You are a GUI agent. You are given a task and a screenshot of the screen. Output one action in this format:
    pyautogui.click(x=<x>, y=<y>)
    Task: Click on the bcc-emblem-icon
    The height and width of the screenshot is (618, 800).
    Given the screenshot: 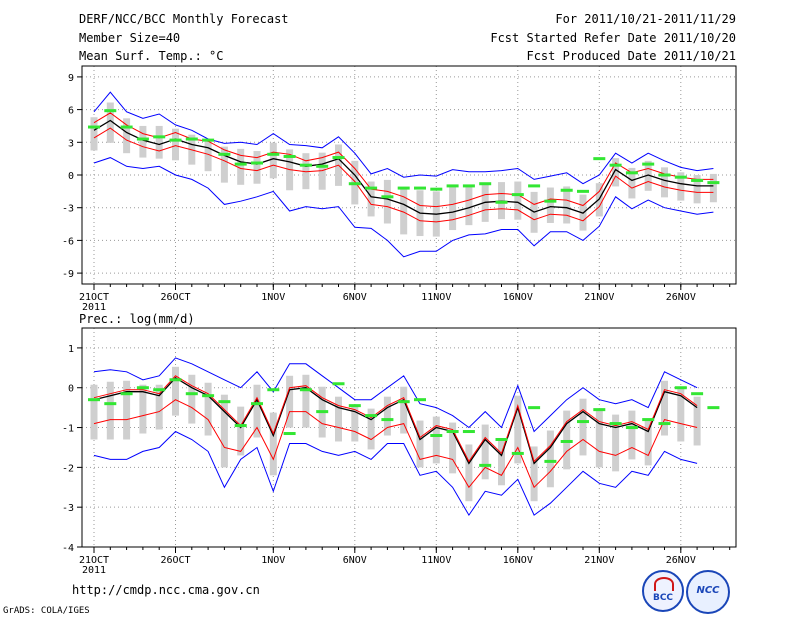 What is the action you would take?
    pyautogui.click(x=664, y=584)
    